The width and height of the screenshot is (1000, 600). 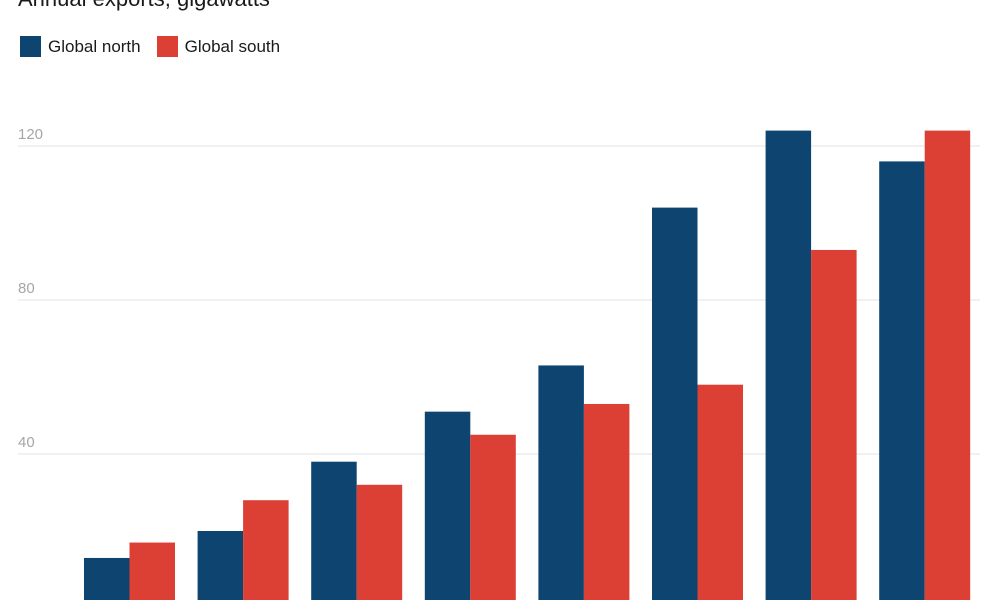 I want to click on y-tick-label: 80, so click(x=26, y=288).